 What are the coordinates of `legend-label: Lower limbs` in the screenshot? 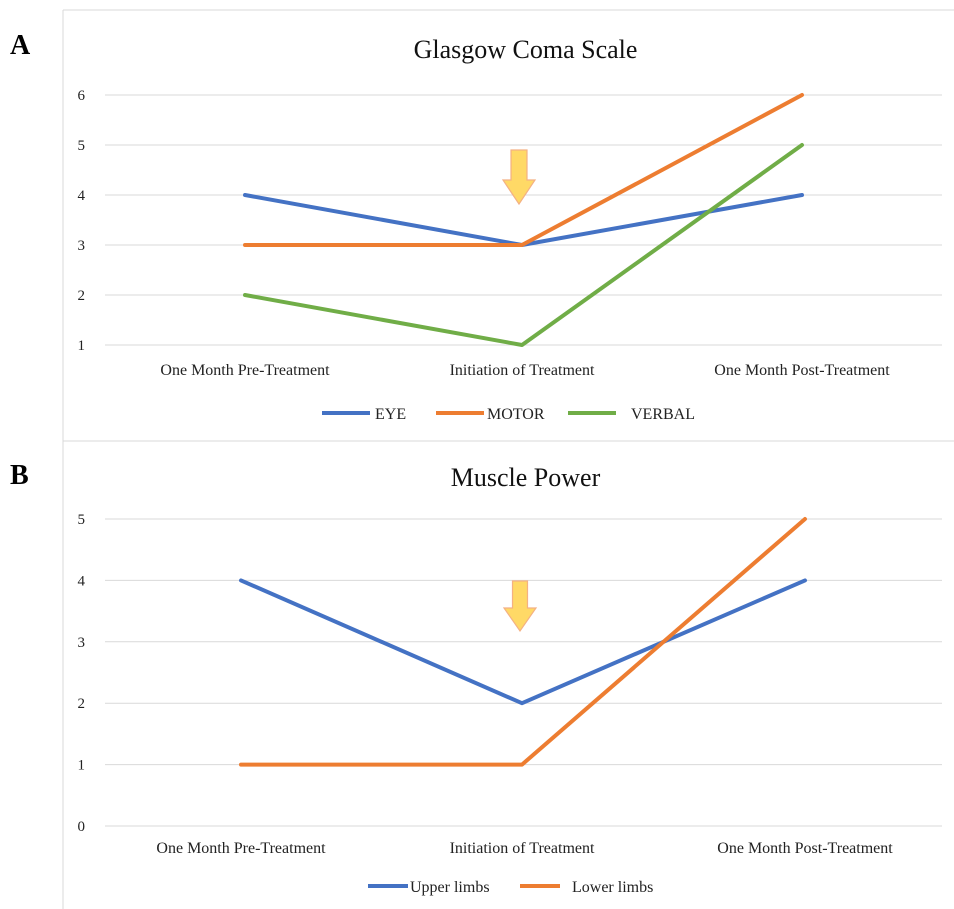 It's located at (612, 887).